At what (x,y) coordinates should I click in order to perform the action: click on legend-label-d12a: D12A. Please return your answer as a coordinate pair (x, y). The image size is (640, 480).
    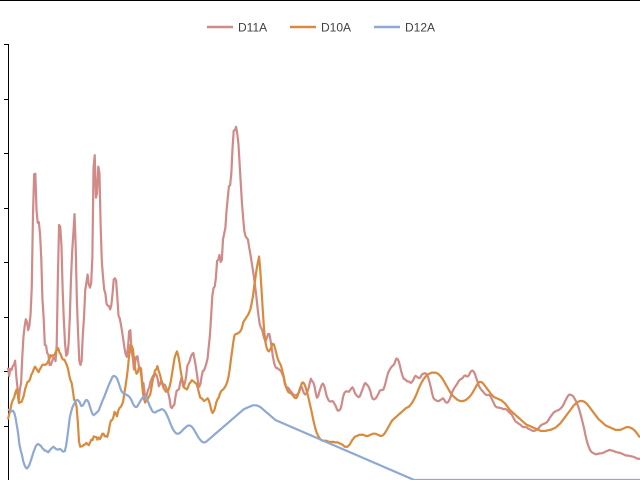
    Looking at the image, I should click on (420, 28).